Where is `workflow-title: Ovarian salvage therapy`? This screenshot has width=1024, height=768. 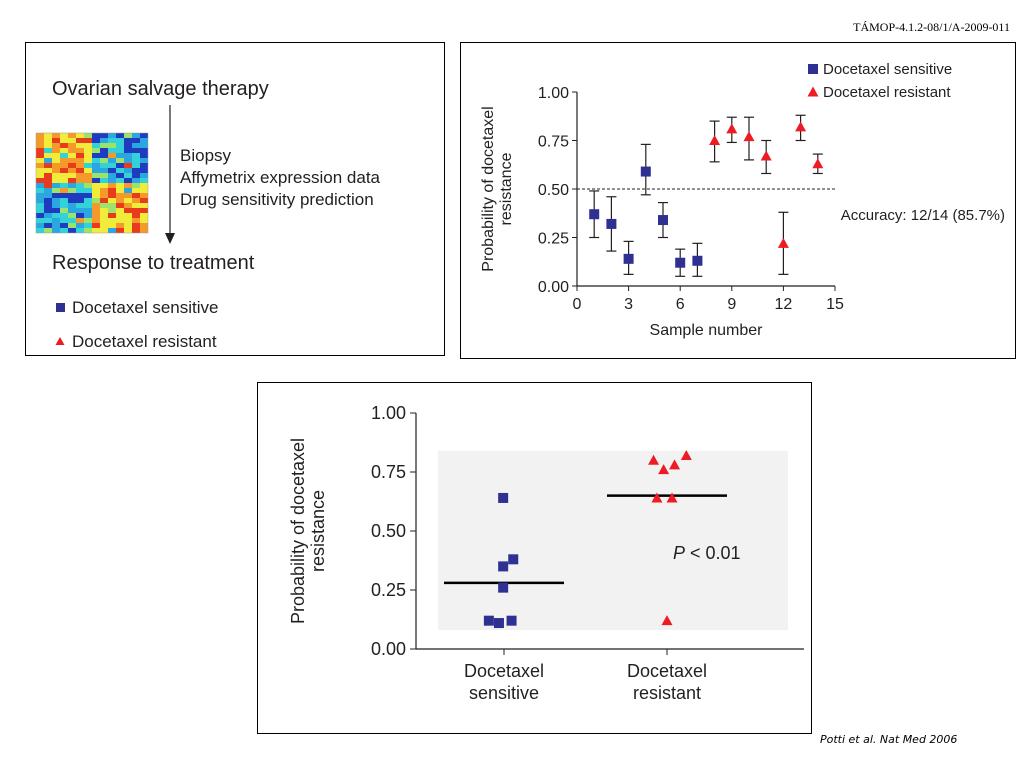 workflow-title: Ovarian salvage therapy is located at coordinates (160, 89).